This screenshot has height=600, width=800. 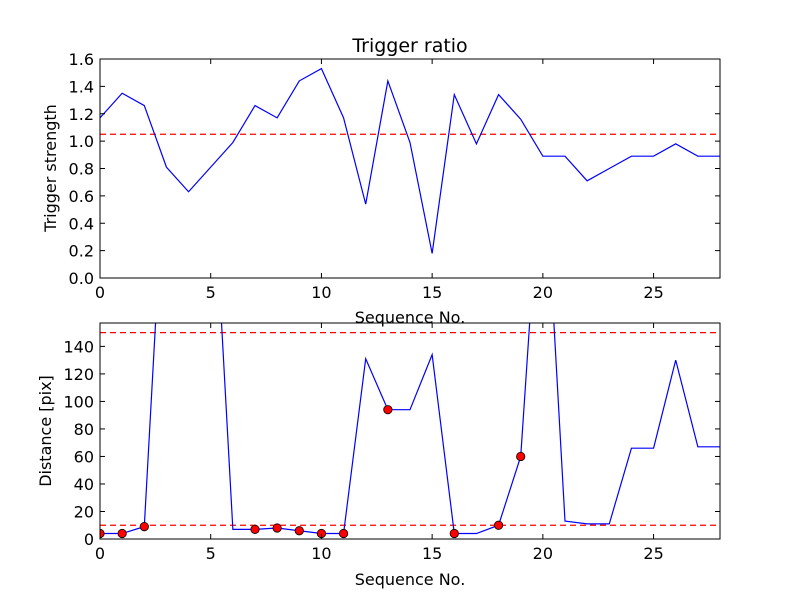 I want to click on y-tick-label: 1.4, so click(x=81, y=86).